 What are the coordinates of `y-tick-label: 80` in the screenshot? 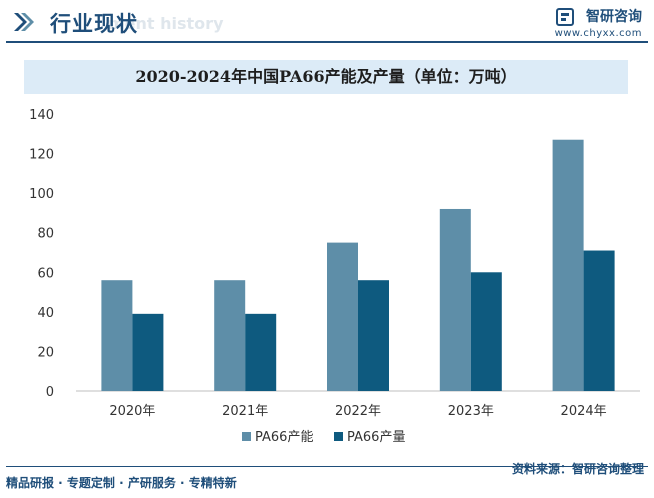 It's located at (45, 234).